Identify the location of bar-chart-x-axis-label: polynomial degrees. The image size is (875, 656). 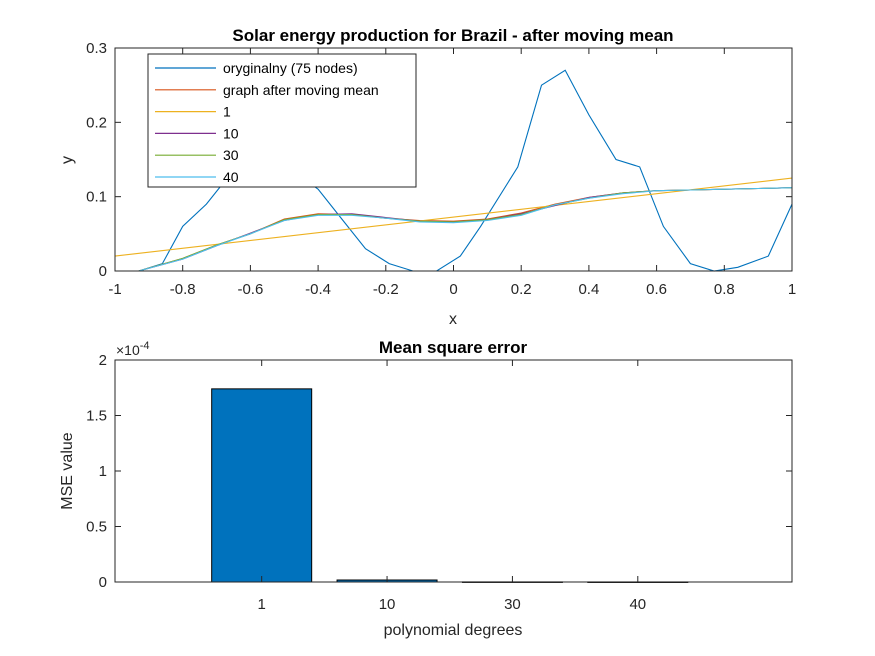
(453, 630).